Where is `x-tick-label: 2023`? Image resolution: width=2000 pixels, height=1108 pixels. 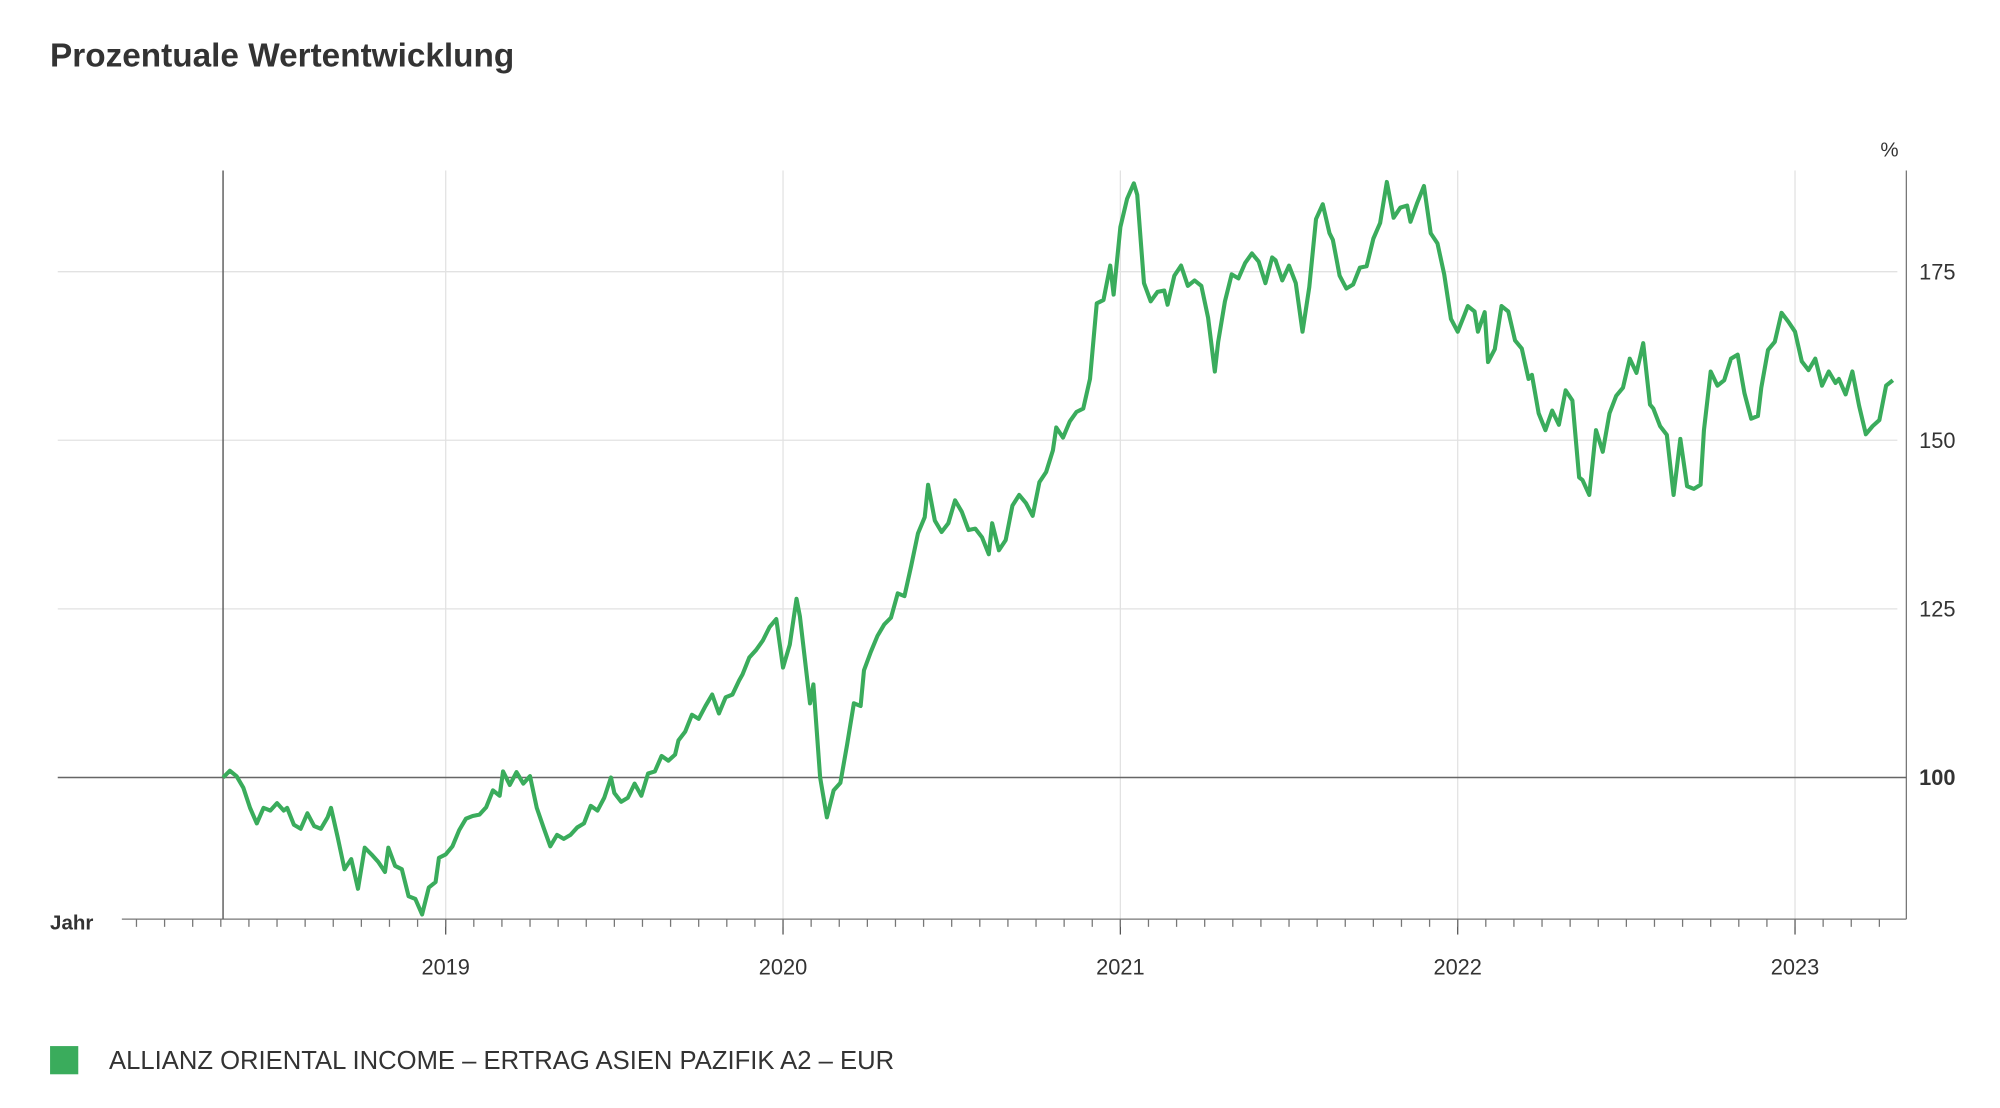 x-tick-label: 2023 is located at coordinates (1795, 966).